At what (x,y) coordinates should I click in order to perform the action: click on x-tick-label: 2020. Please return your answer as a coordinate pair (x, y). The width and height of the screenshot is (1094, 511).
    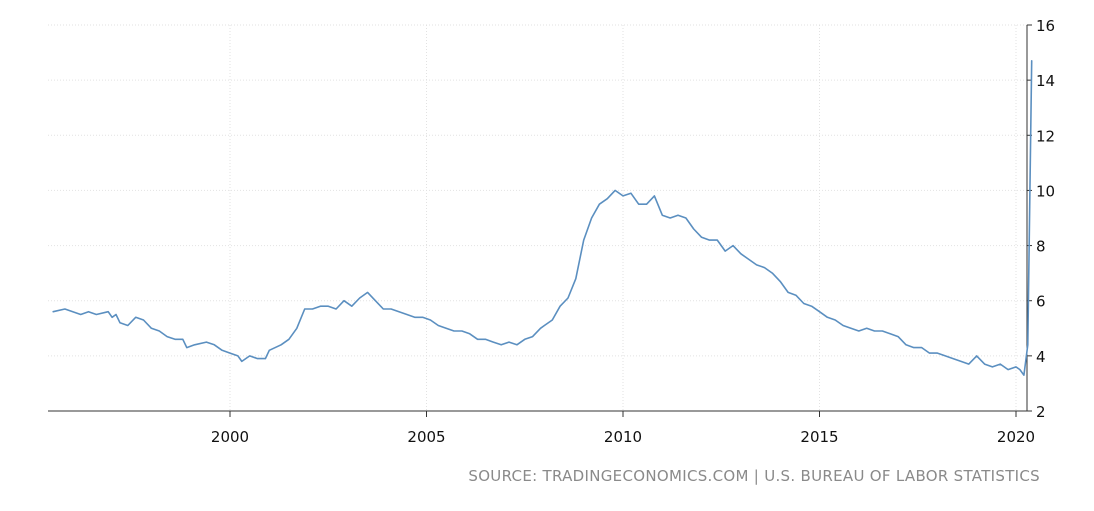
    Looking at the image, I should click on (1016, 437).